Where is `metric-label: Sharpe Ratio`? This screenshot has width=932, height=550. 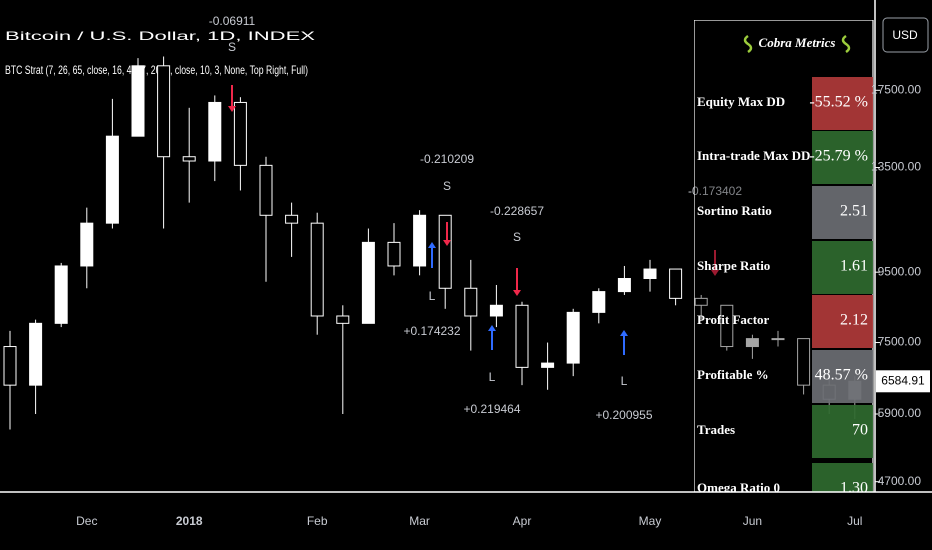 metric-label: Sharpe Ratio is located at coordinates (733, 265).